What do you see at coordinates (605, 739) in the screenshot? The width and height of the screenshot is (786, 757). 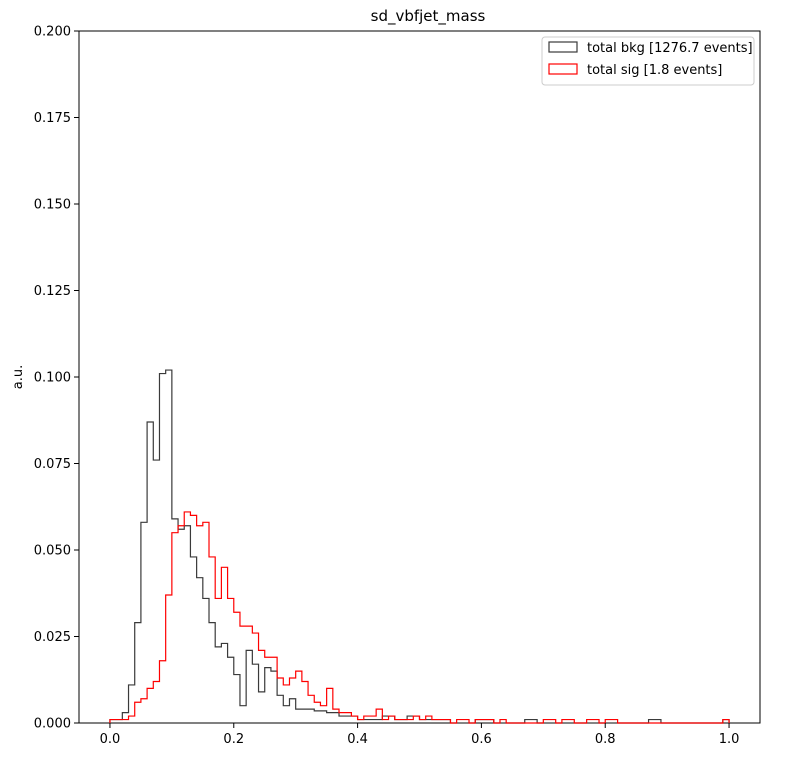 I see `x-tick-label: 0.8` at bounding box center [605, 739].